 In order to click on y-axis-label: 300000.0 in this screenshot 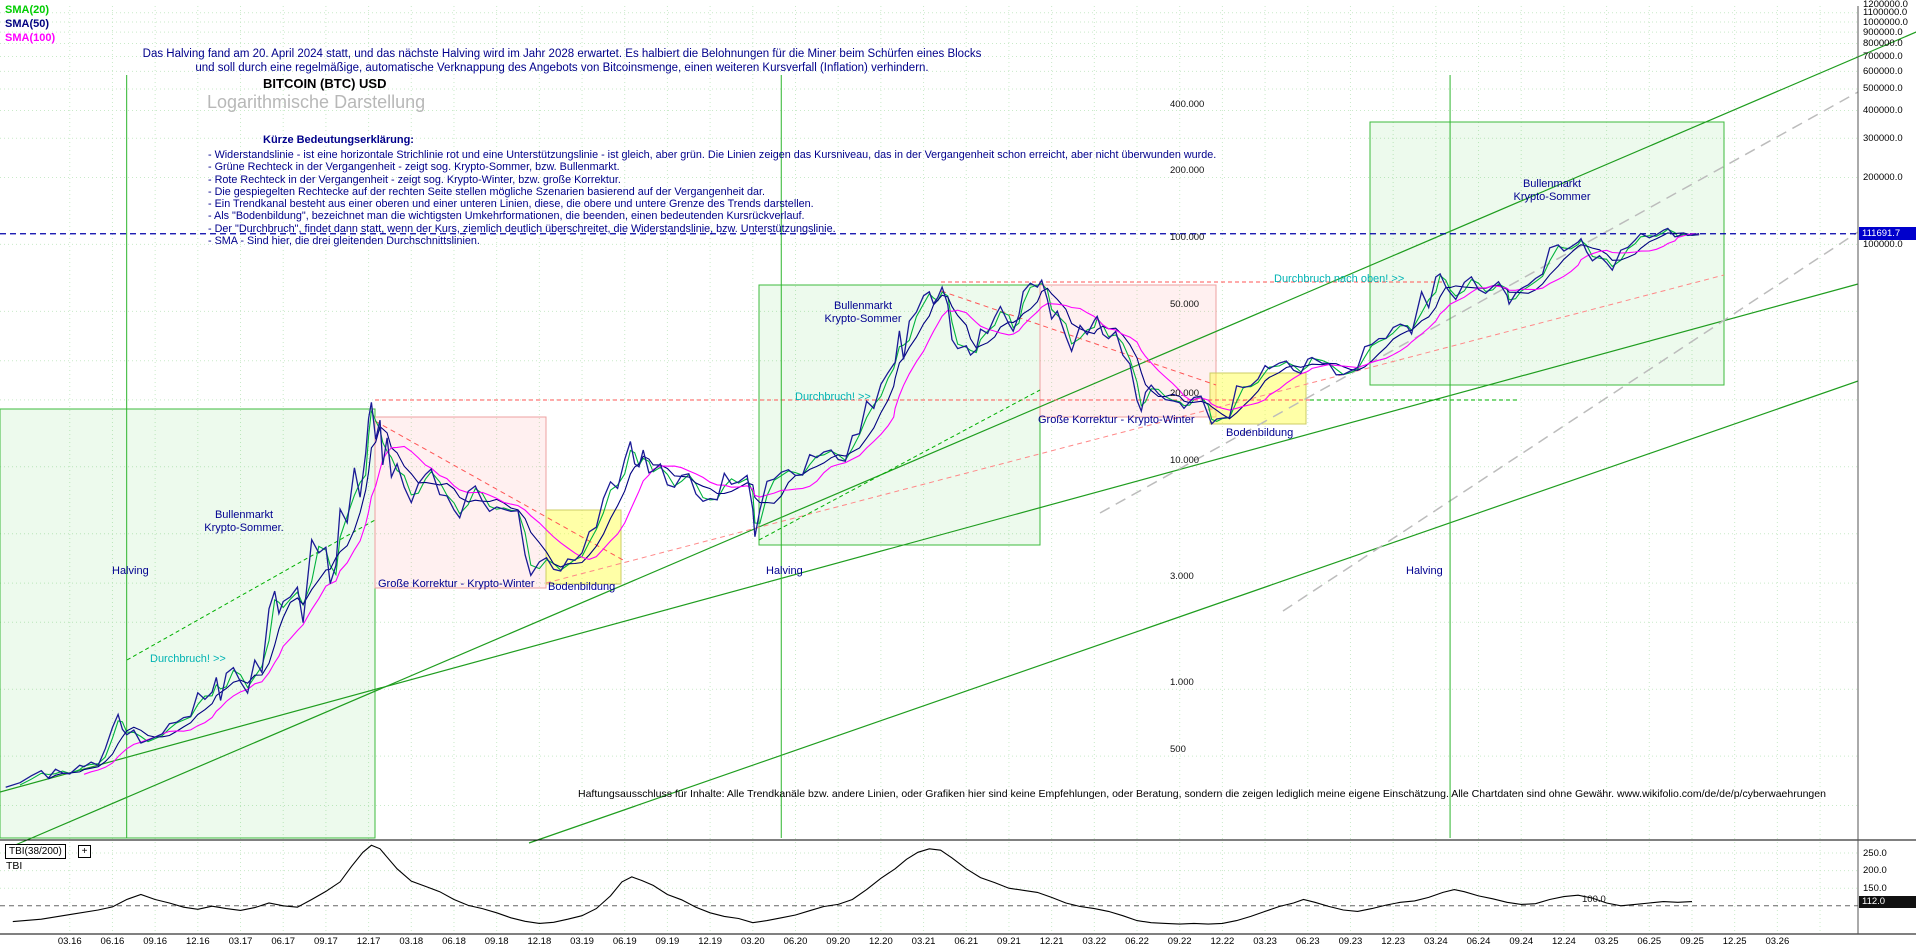, I will do `click(1883, 138)`.